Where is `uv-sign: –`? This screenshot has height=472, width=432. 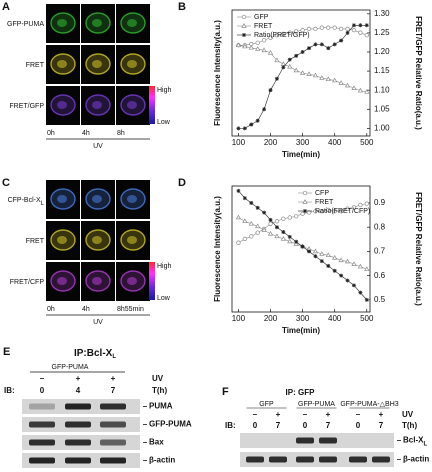
uv-sign: – is located at coordinates (305, 414).